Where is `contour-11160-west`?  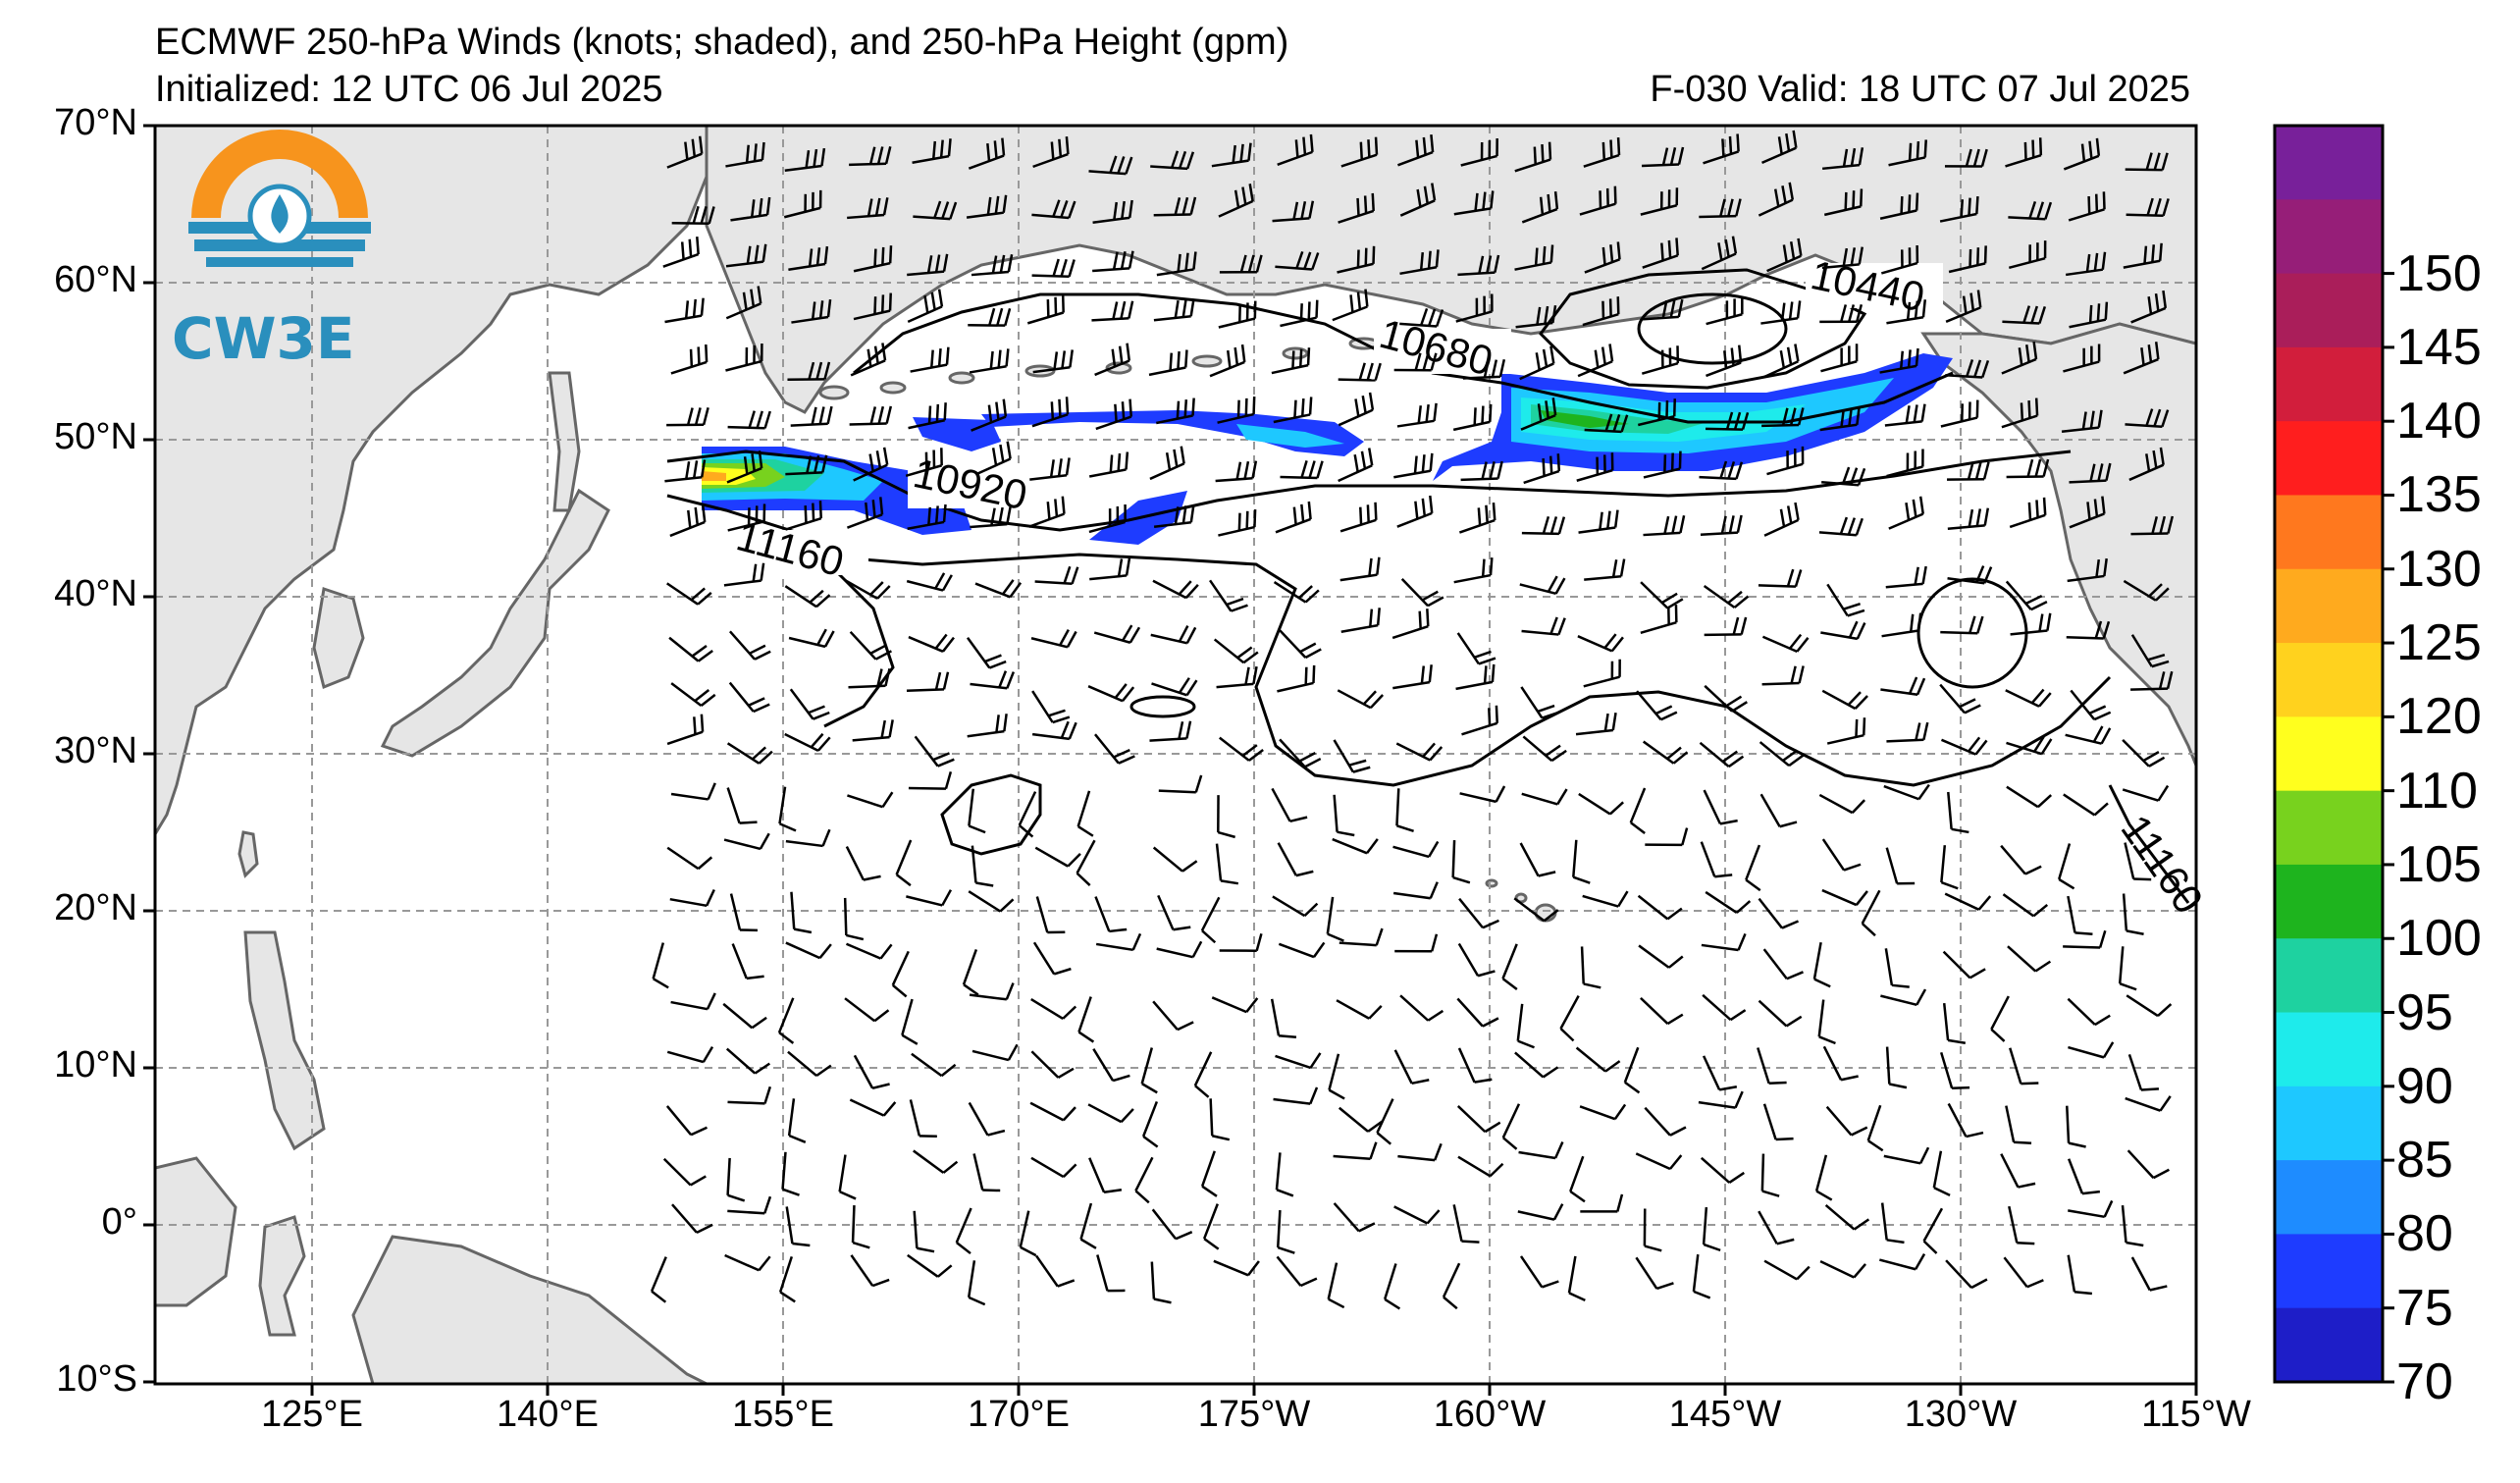
contour-11160-west is located at coordinates (859, 647).